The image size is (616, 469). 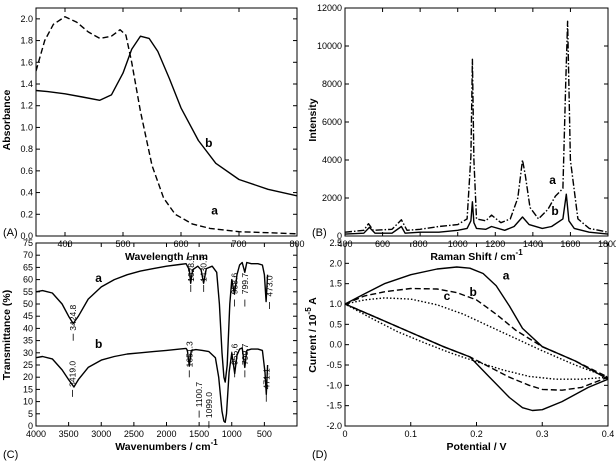 I want to click on panel-label: (C), so click(x=10, y=455).